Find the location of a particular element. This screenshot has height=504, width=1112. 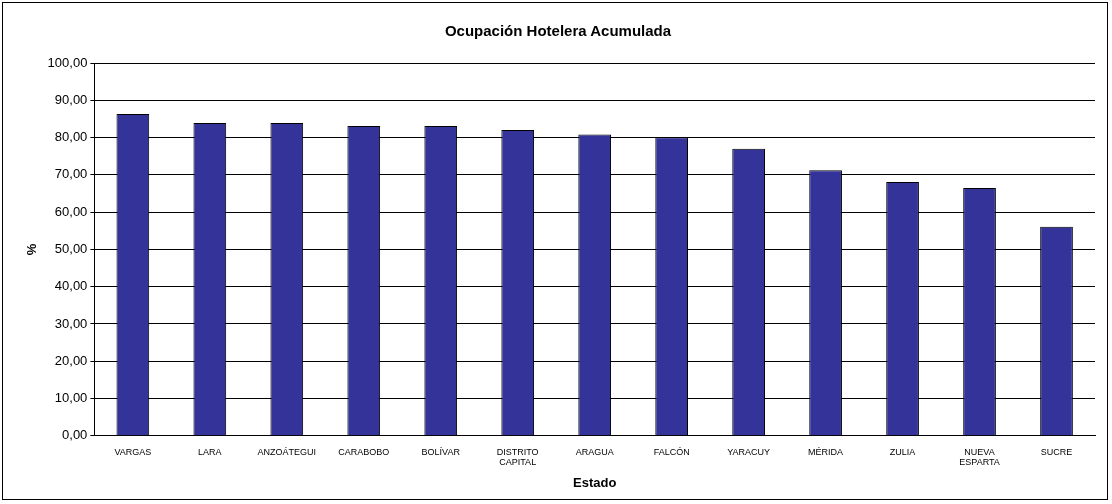

y-tick-label: 80,00 is located at coordinates (71, 137).